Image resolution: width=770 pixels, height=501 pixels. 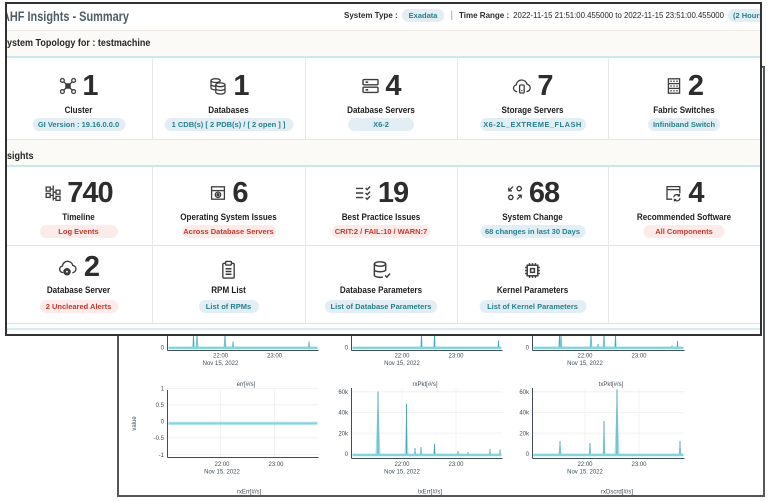 What do you see at coordinates (163, 390) in the screenshot?
I see `svg-text: 1` at bounding box center [163, 390].